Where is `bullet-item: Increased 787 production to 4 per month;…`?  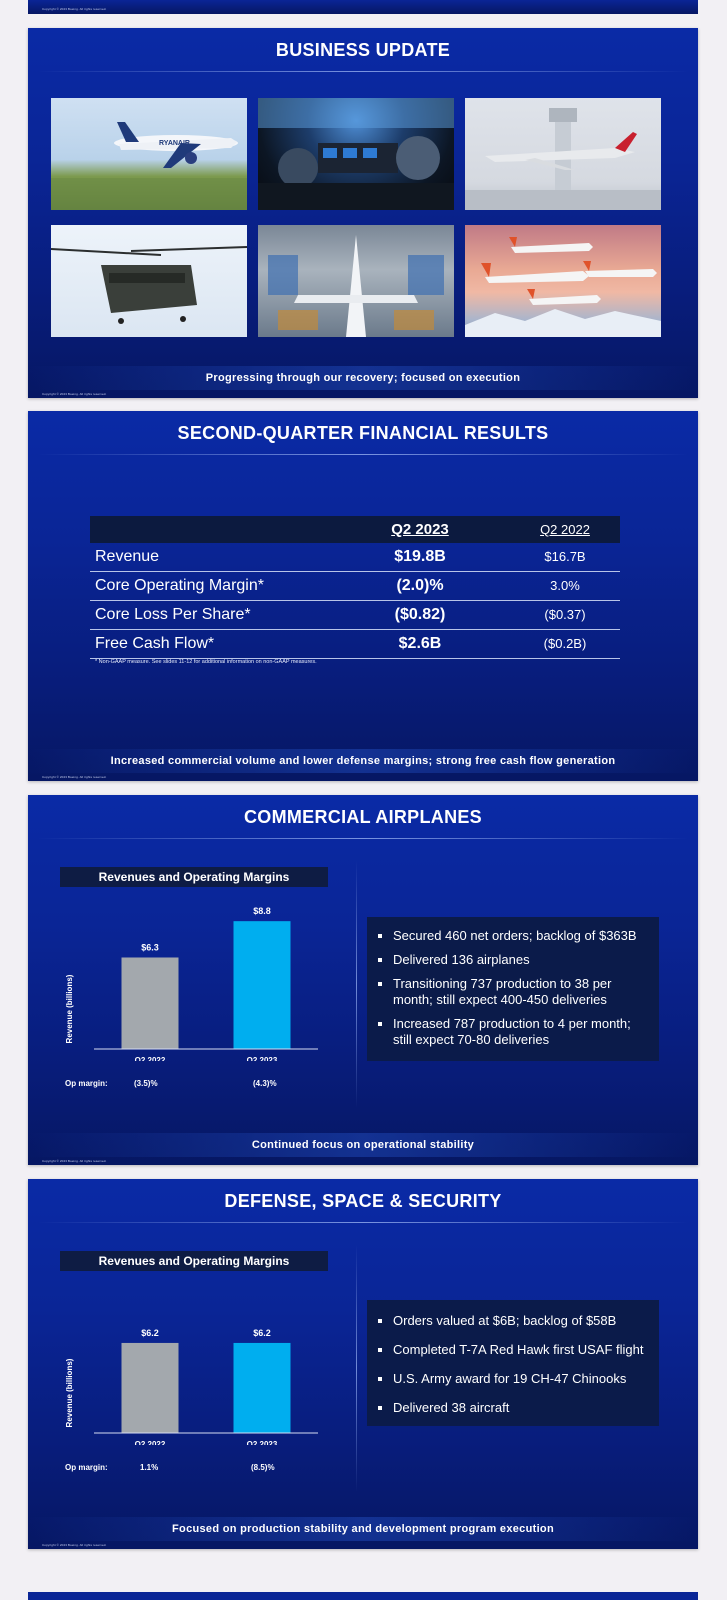 bullet-item: Increased 787 production to 4 per month;… is located at coordinates (513, 1032).